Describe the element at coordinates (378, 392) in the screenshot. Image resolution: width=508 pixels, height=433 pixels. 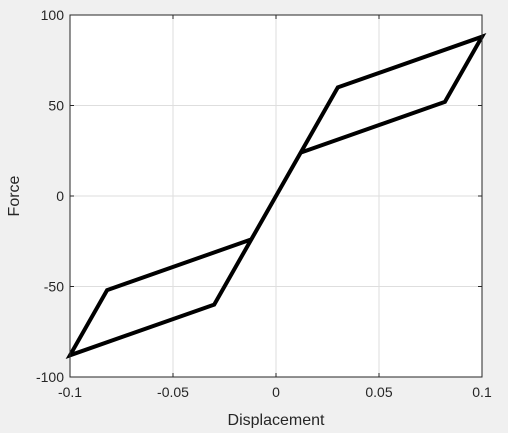
I see `x-tick-label: 0.05` at that location.